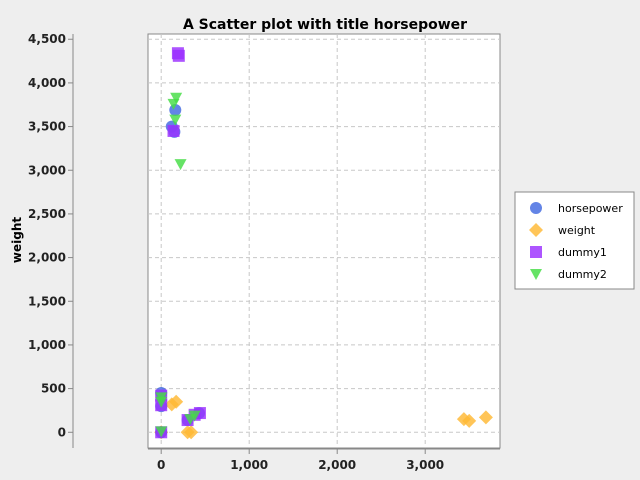 The width and height of the screenshot is (640, 480). Describe the element at coordinates (17, 240) in the screenshot. I see `y-axis-label: weight` at that location.